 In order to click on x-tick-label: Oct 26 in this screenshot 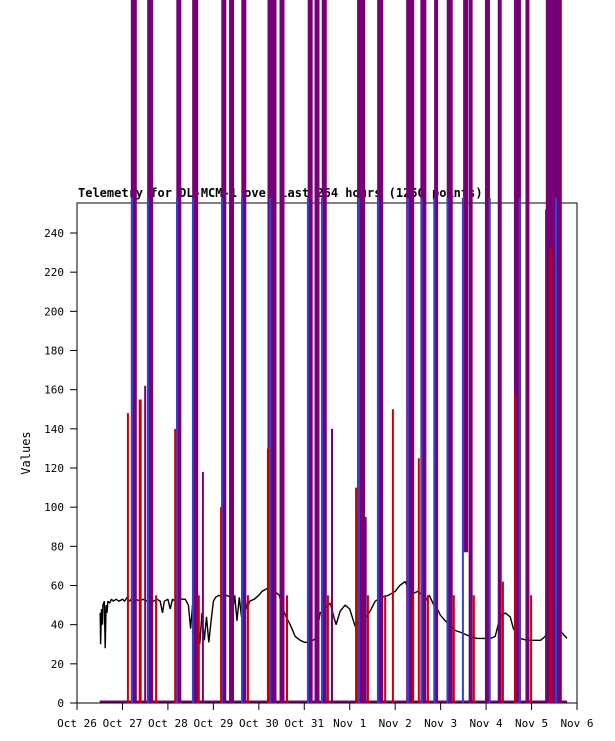, I will do `click(77, 723)`.